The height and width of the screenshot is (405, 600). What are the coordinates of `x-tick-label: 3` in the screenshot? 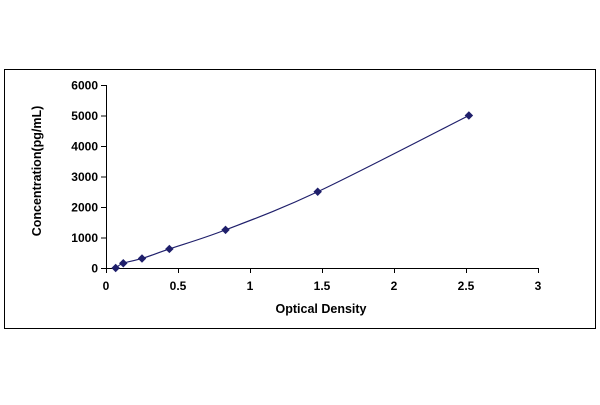 It's located at (538, 286).